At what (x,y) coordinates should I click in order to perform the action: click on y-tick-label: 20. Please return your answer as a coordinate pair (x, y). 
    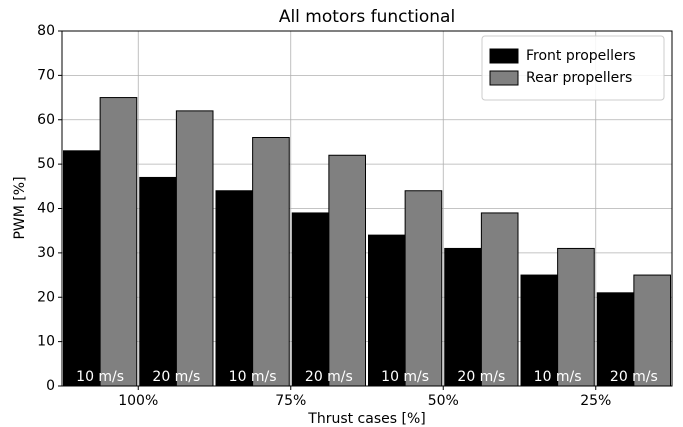
    Looking at the image, I should click on (46, 297).